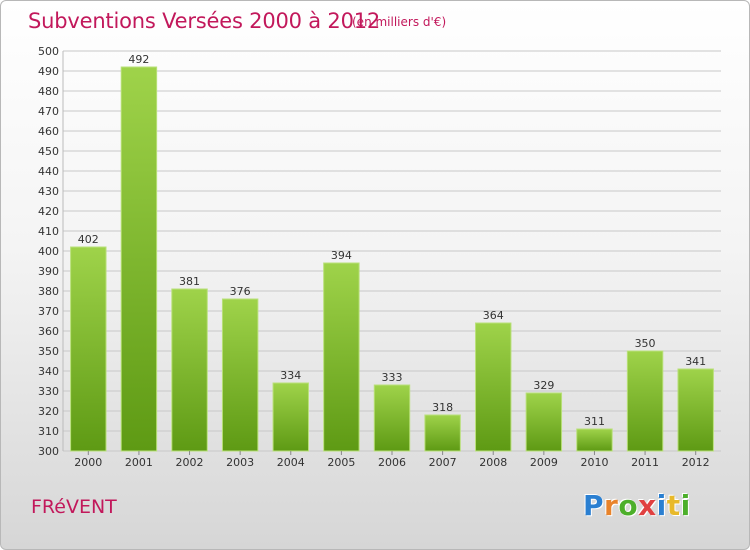  I want to click on bar-2005, so click(341, 357).